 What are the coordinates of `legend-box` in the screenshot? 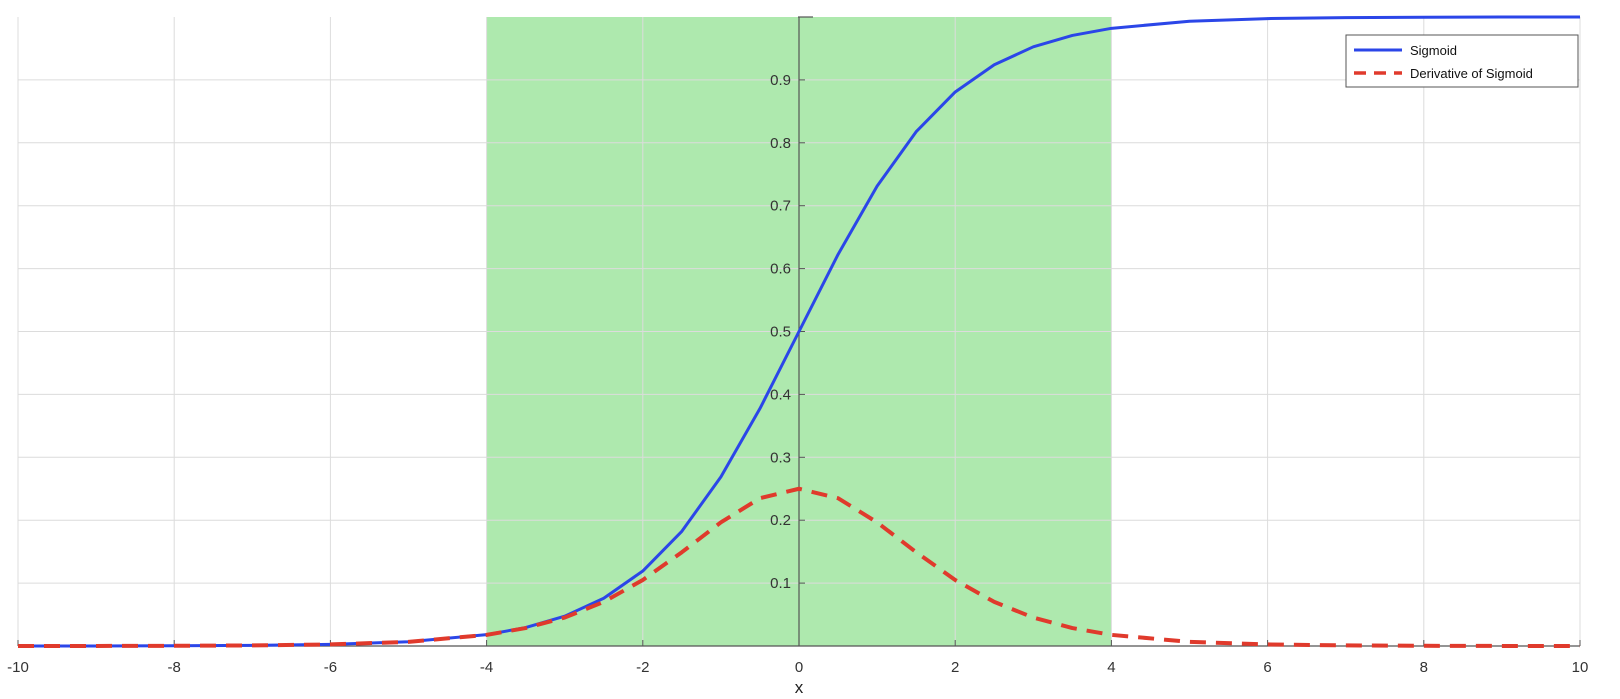 It's located at (1462, 61).